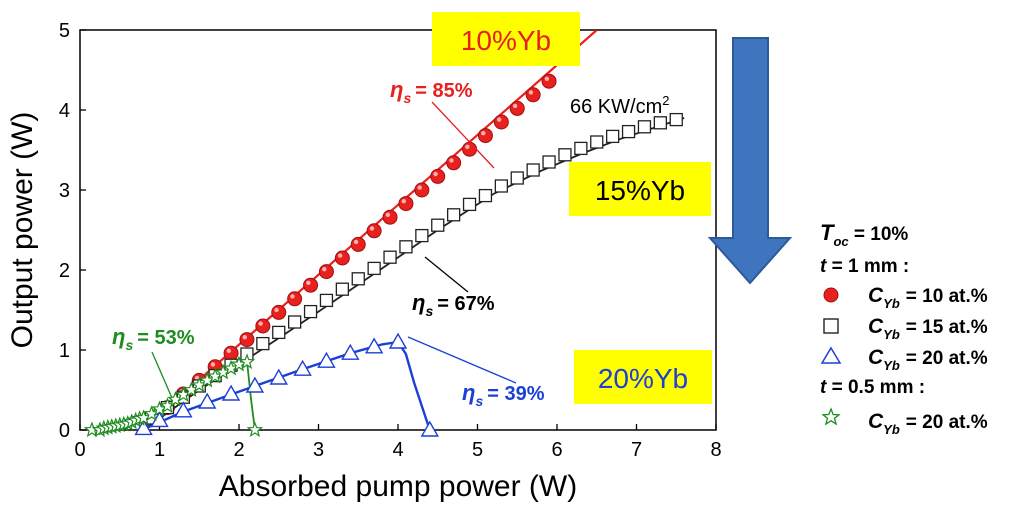  Describe the element at coordinates (831, 326) in the screenshot. I see `legend-marker-square` at that location.